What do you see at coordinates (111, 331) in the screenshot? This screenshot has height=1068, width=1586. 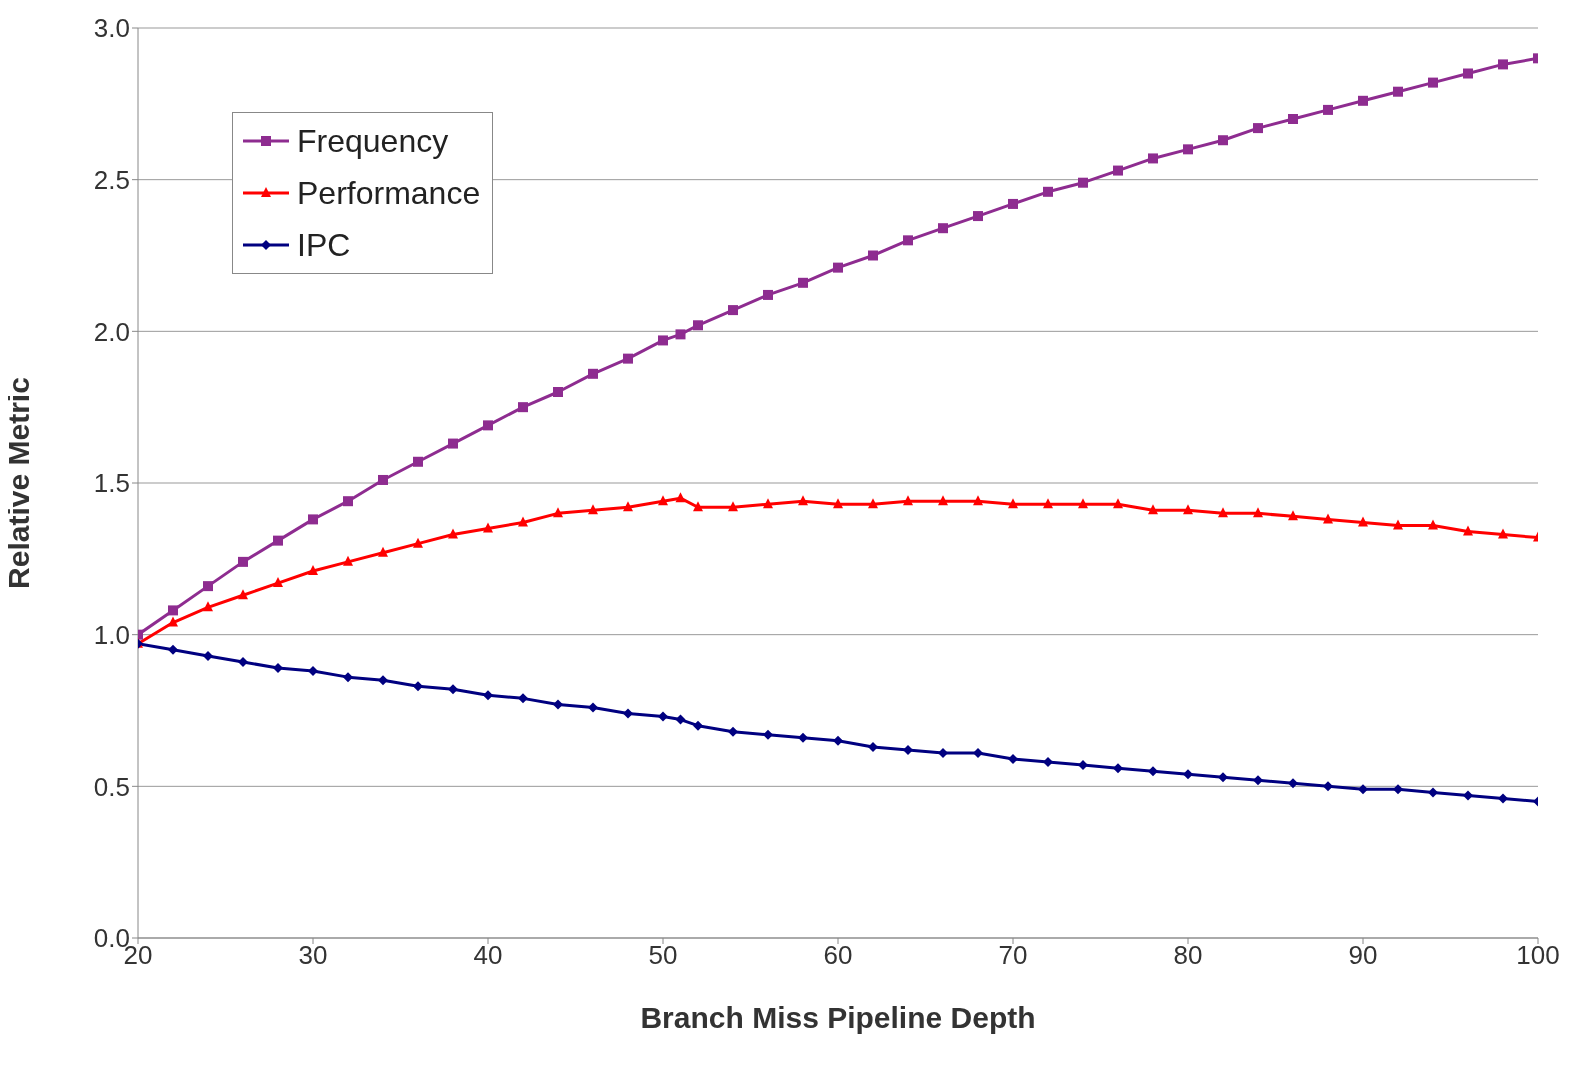 I see `y-tick-label: 2.0` at bounding box center [111, 331].